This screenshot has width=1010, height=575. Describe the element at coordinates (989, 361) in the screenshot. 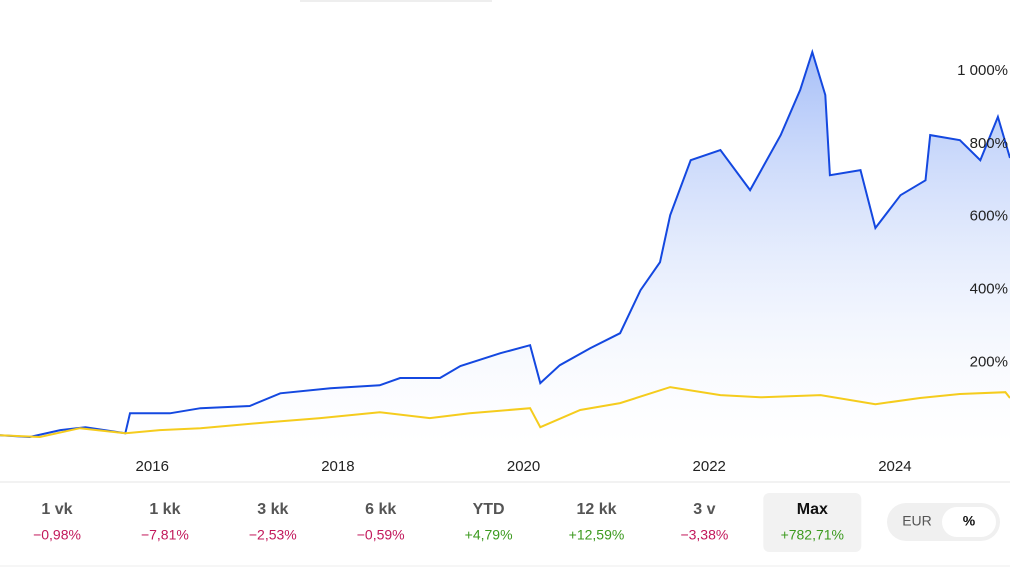

I see `y-tick-label: 200%` at that location.